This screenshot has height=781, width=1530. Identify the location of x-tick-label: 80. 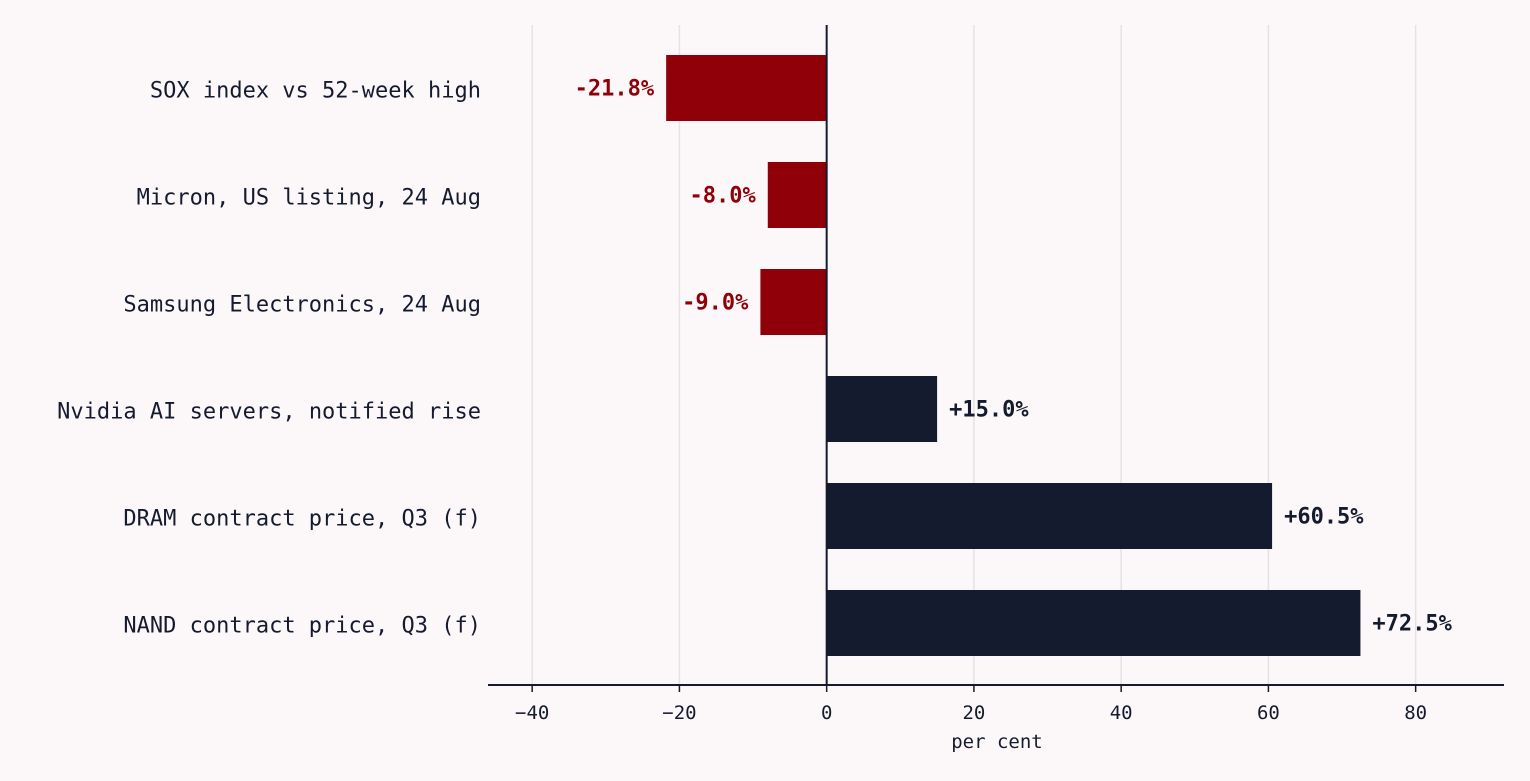
(1415, 713).